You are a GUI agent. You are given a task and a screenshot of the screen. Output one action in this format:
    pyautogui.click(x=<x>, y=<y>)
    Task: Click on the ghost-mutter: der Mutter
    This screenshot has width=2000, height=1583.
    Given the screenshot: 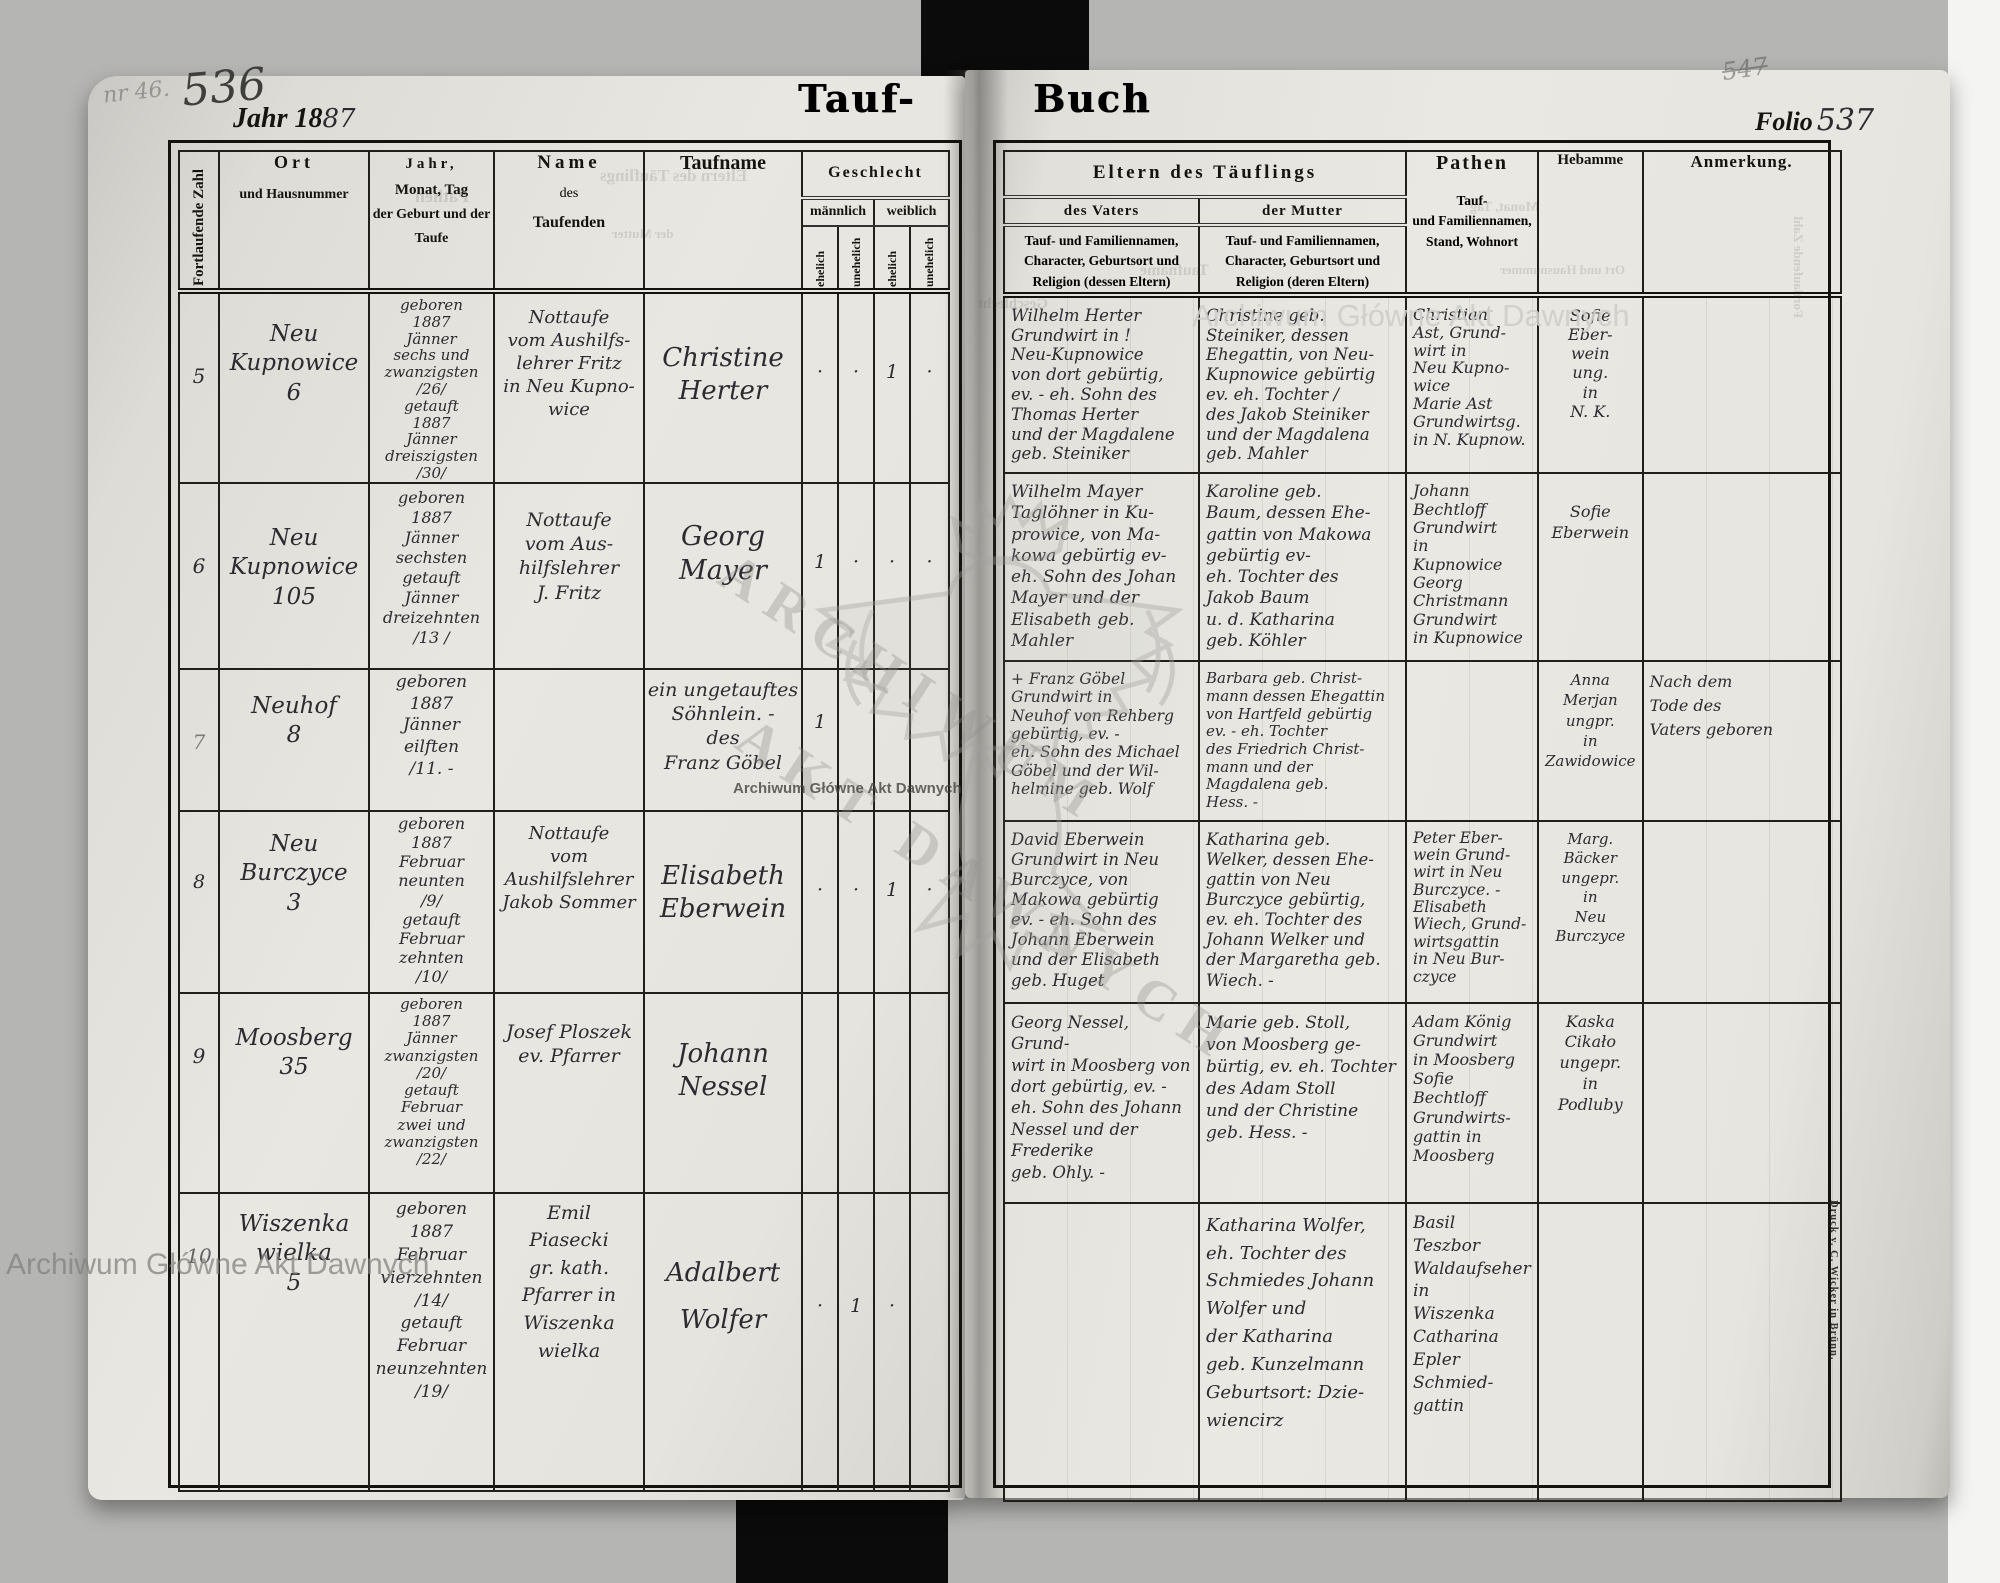 What is the action you would take?
    pyautogui.click(x=643, y=233)
    